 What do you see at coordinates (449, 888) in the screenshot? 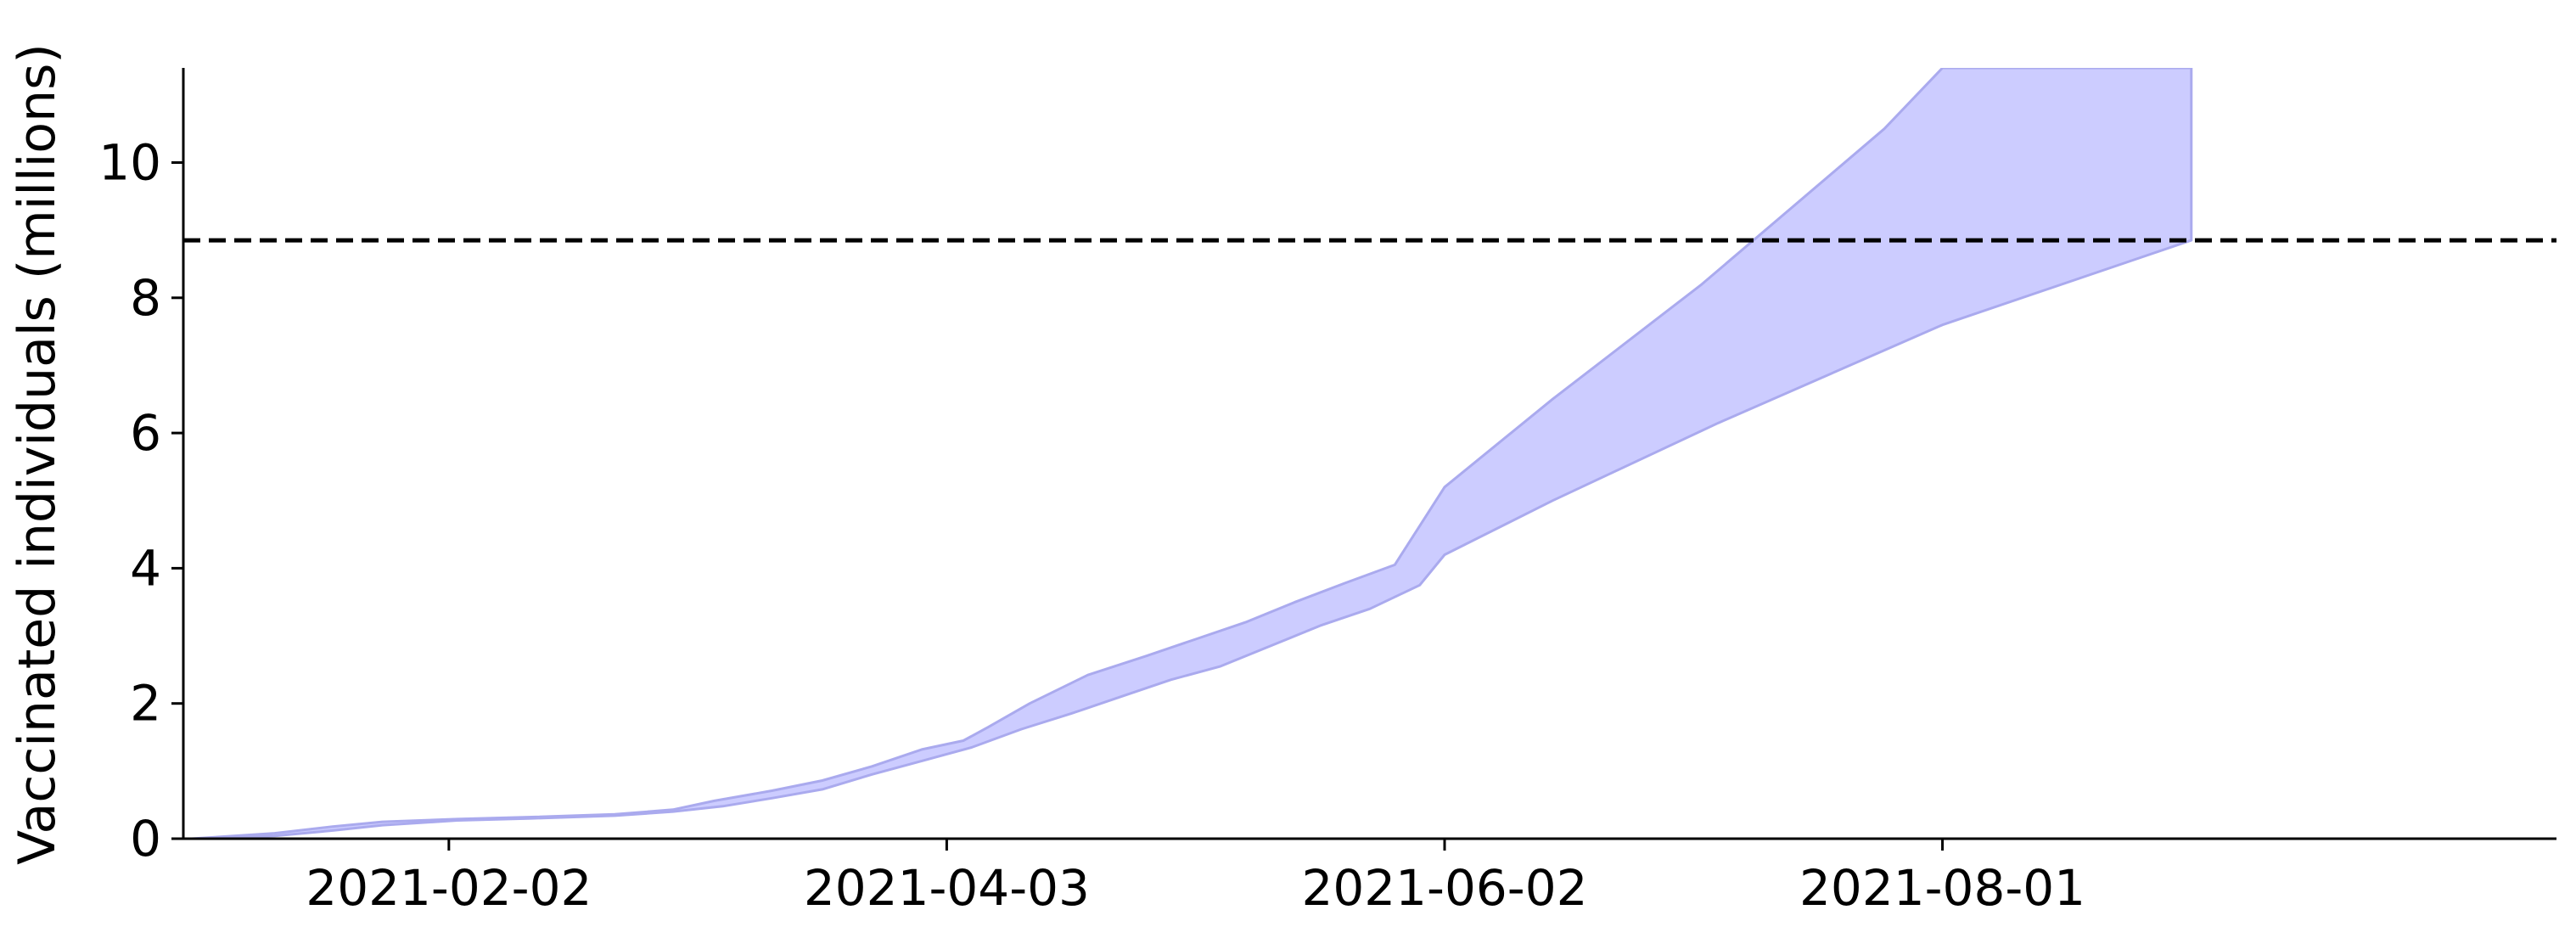
I see `x-tick-label: 2021-02-02` at bounding box center [449, 888].